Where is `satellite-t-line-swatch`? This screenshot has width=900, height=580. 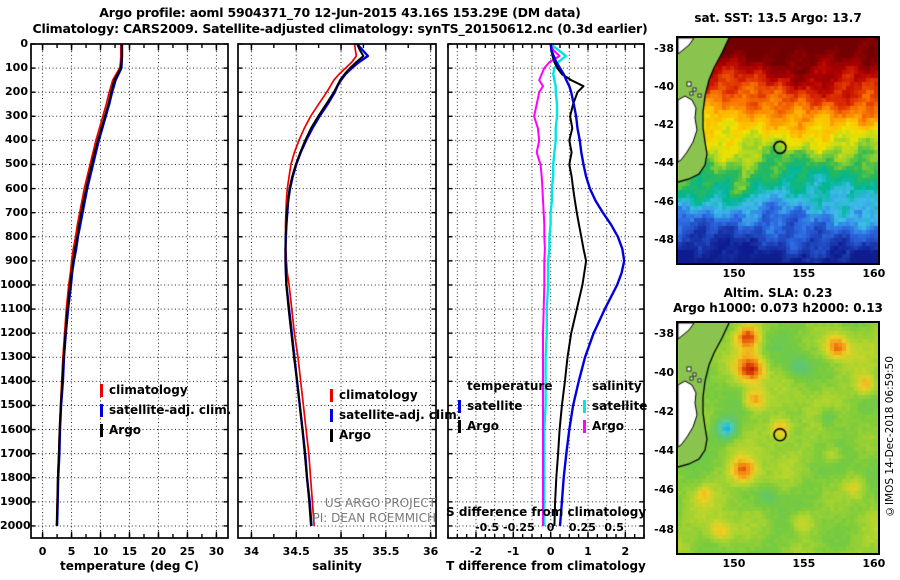 satellite-t-line-swatch is located at coordinates (459, 406).